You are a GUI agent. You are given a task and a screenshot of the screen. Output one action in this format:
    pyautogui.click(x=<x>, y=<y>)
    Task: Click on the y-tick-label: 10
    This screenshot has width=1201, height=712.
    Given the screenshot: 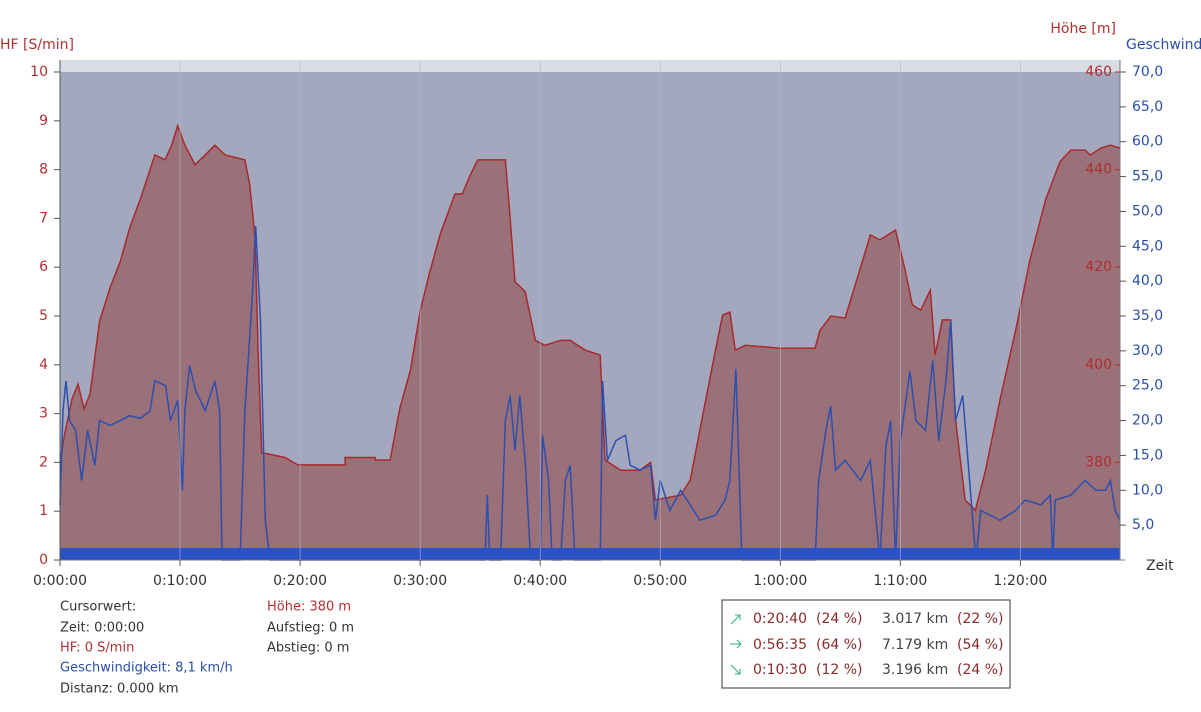 What is the action you would take?
    pyautogui.click(x=39, y=72)
    